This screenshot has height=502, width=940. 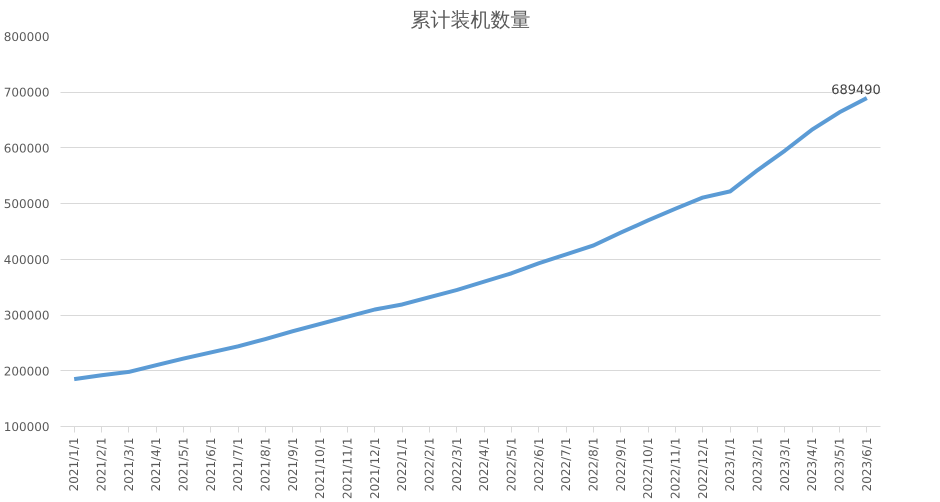 I want to click on chart-title: 累计装机数量, so click(x=470, y=20).